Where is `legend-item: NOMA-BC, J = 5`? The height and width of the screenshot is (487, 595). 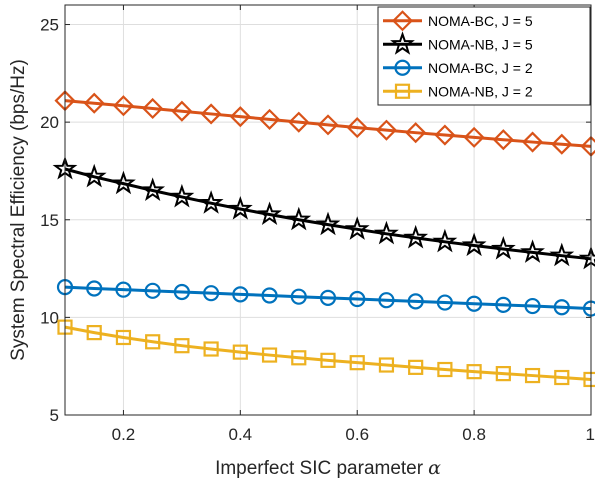 legend-item: NOMA-BC, J = 5 is located at coordinates (458, 21).